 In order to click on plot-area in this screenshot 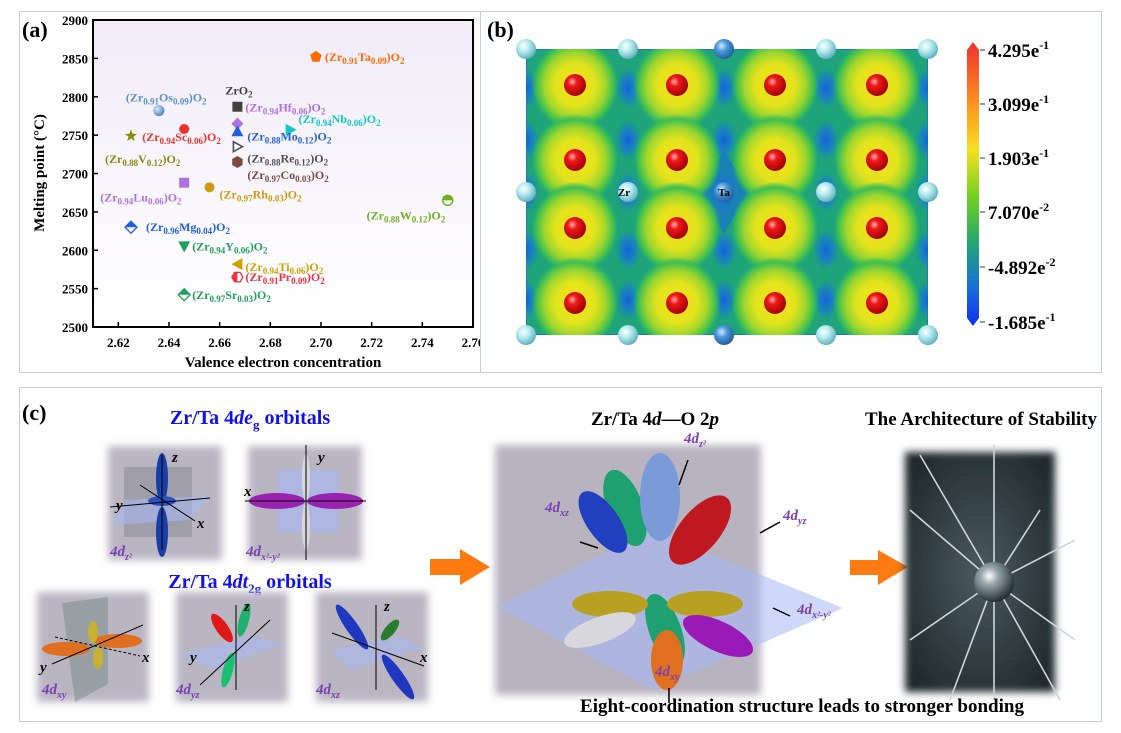, I will do `click(283, 173)`.